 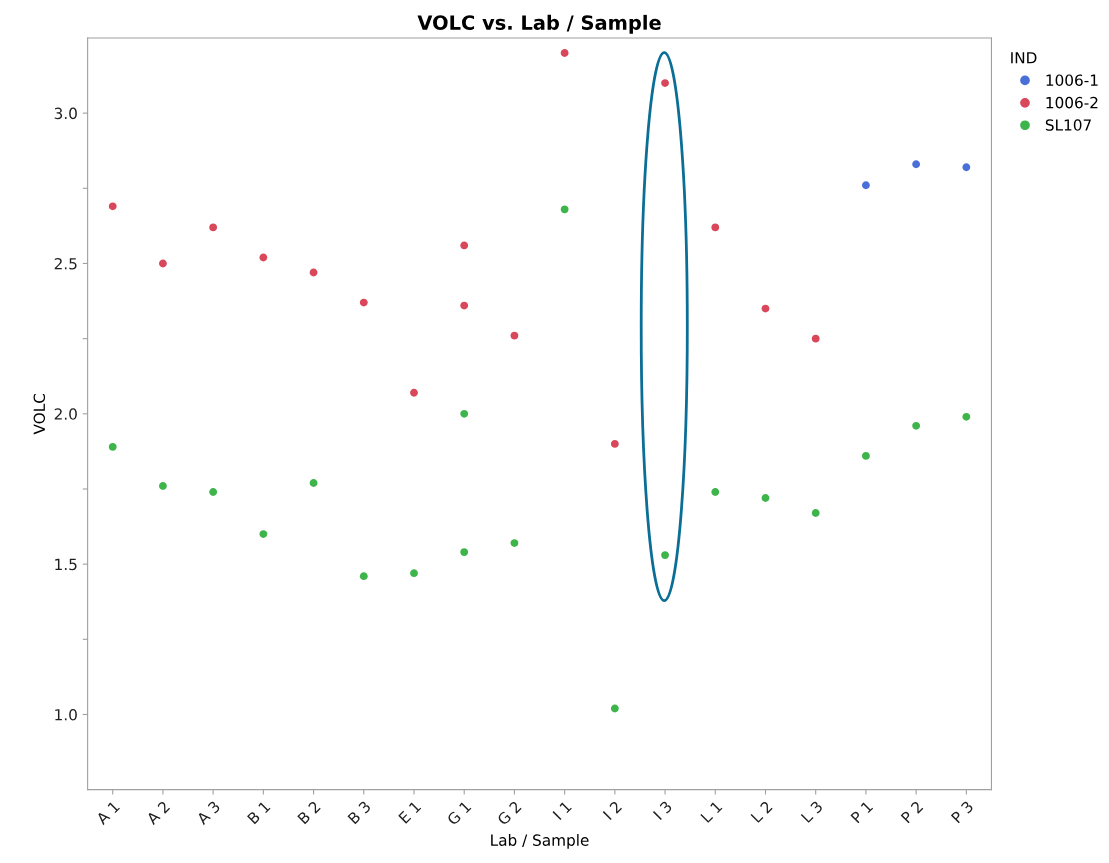 What do you see at coordinates (539, 24) in the screenshot?
I see `chart-title: VOLC vs. Lab / Sample` at bounding box center [539, 24].